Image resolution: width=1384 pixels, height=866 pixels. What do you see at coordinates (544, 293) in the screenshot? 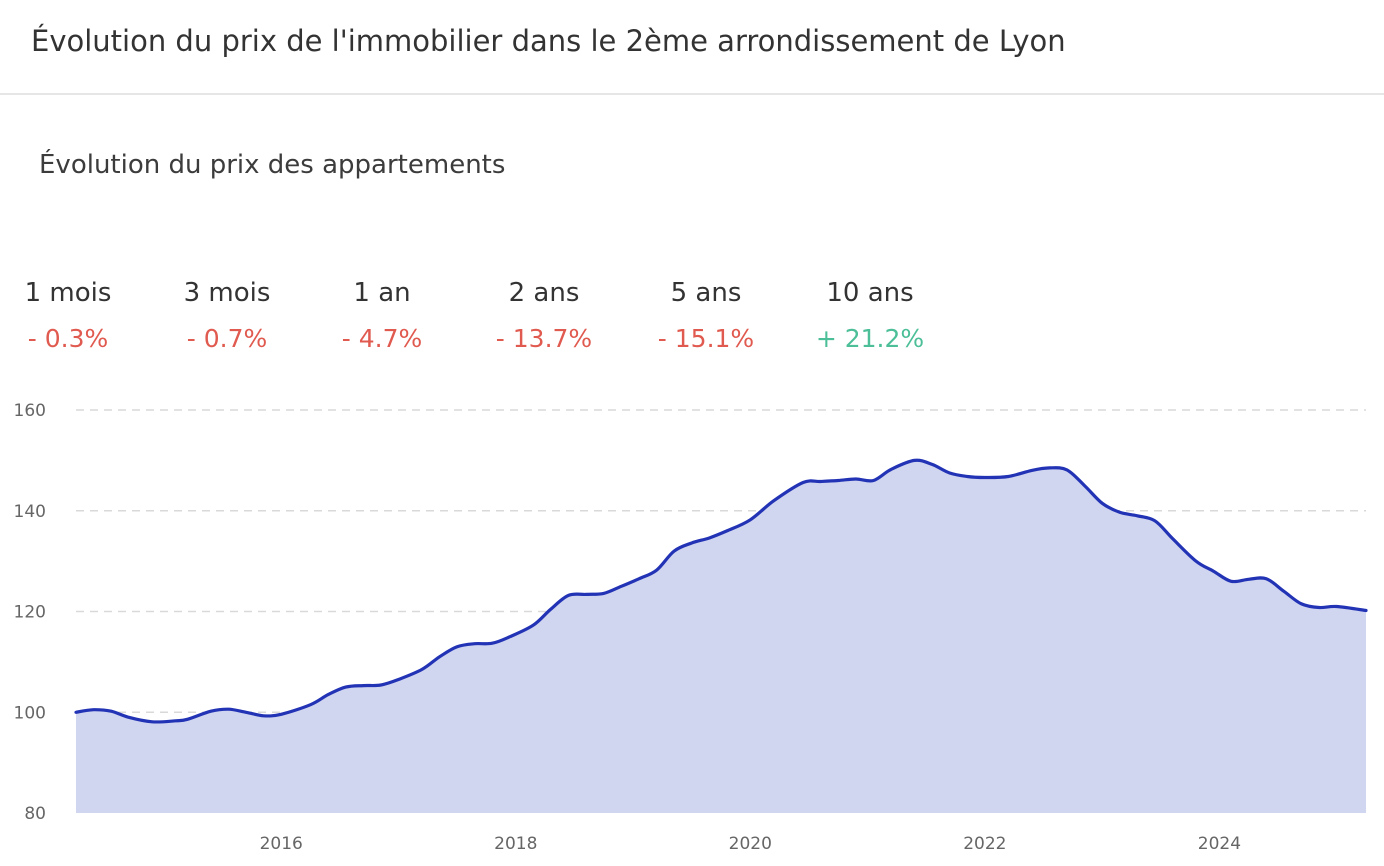
I see `stat-label: 2 ans` at bounding box center [544, 293].